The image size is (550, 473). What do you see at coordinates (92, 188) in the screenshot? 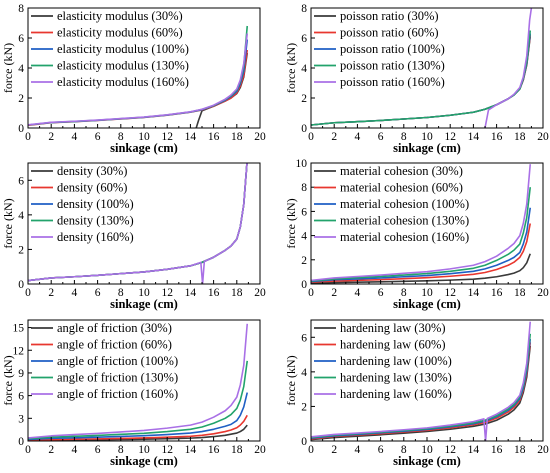
I see `legend-label-60: density (60%)` at bounding box center [92, 188].